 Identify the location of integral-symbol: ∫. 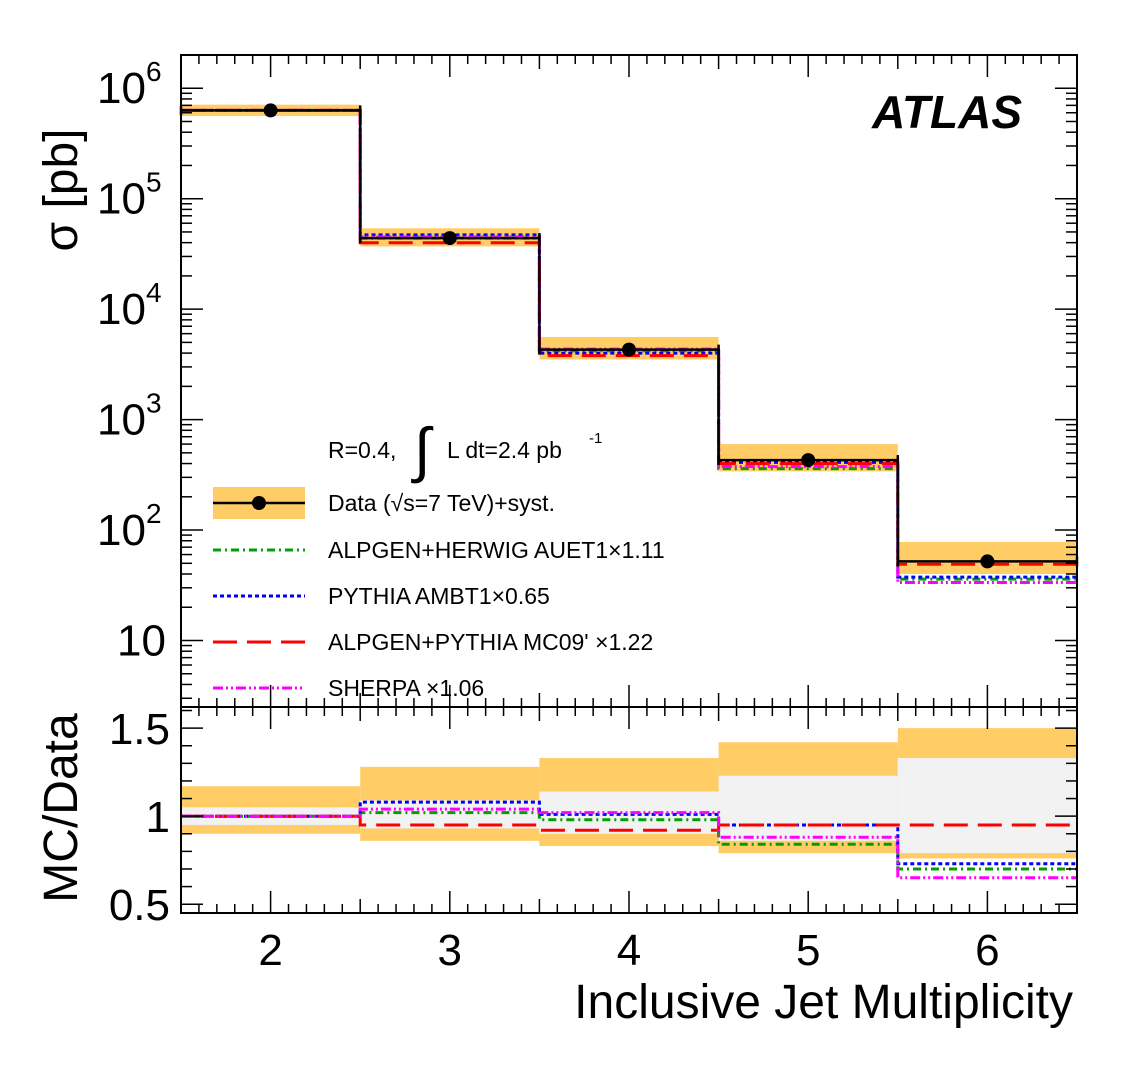
(422, 450).